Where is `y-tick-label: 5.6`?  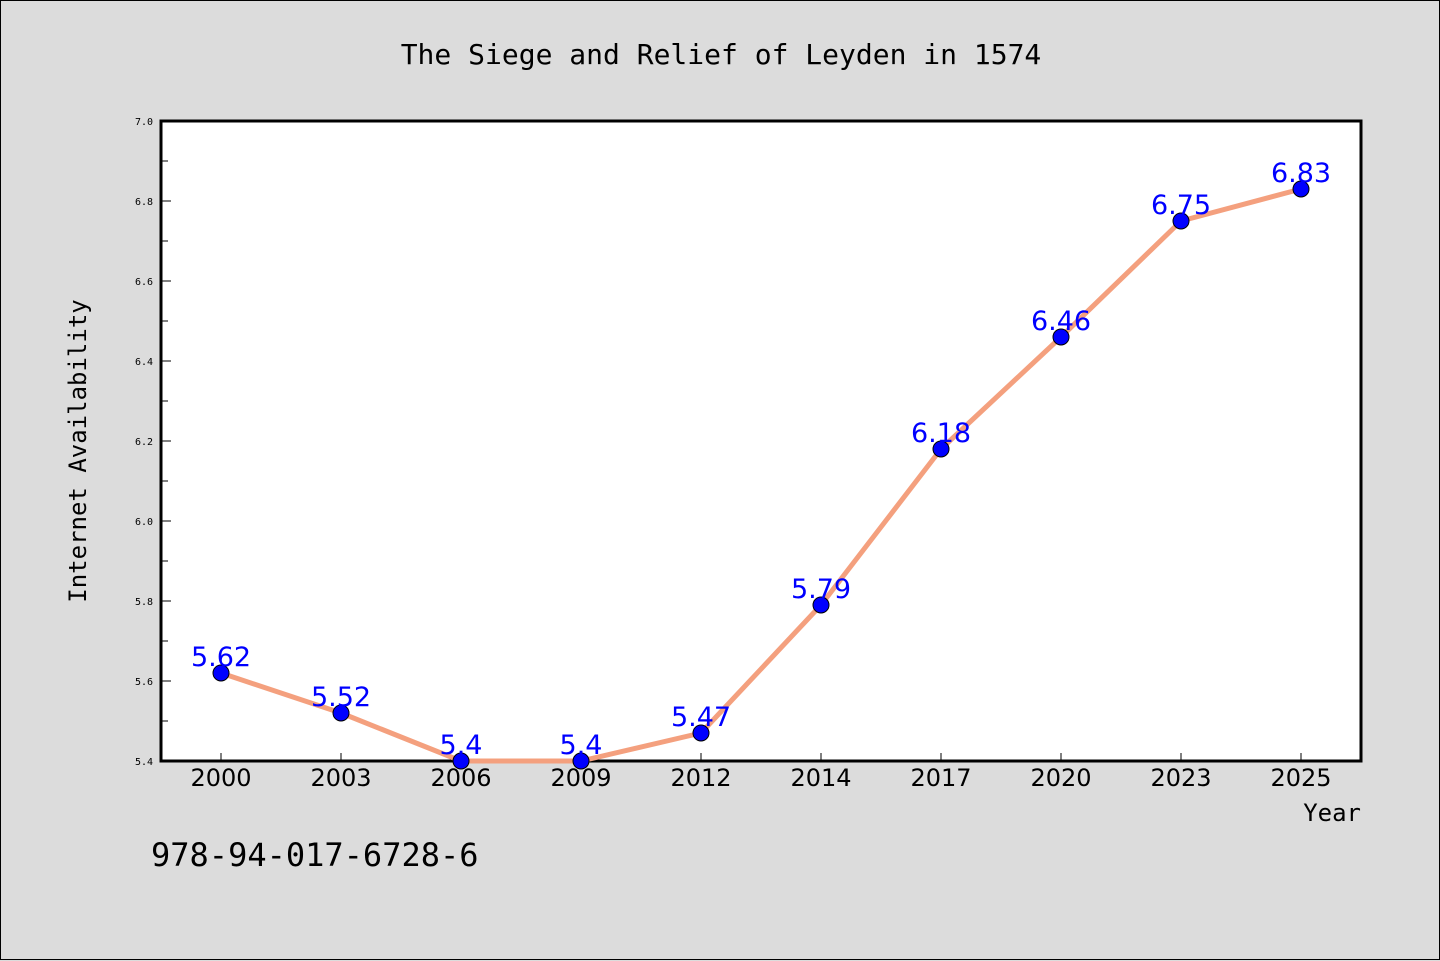
y-tick-label: 5.6 is located at coordinates (144, 682).